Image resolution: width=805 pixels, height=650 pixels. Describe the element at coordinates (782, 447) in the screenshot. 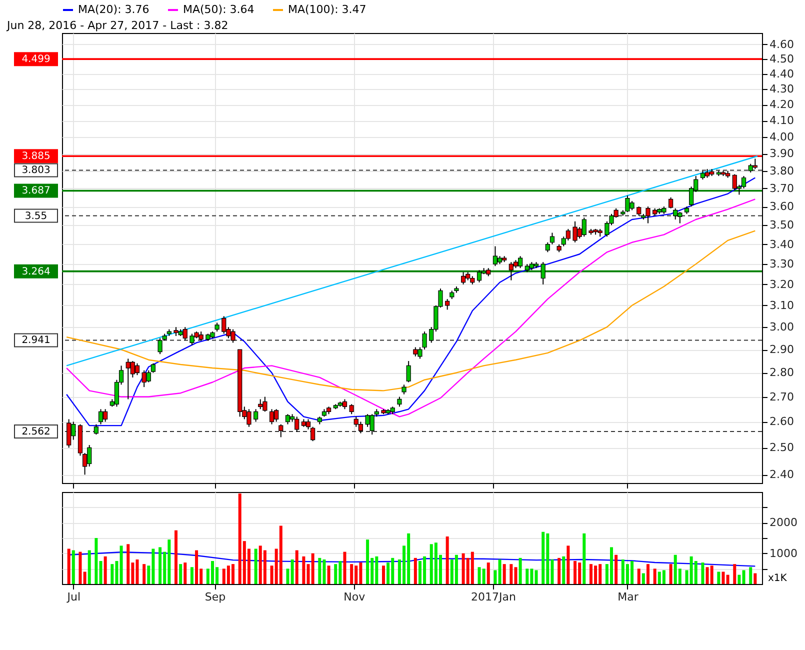

I see `y-tick-label: 2.50` at that location.